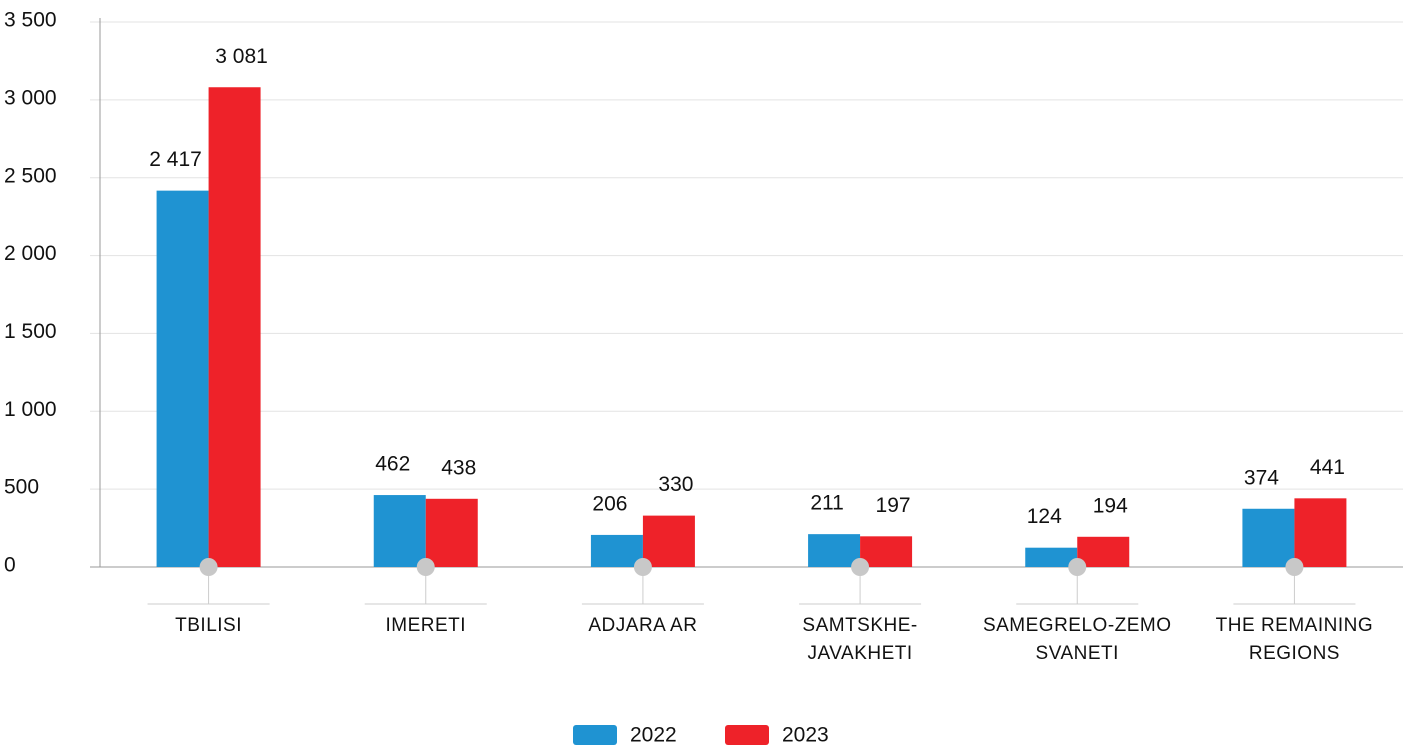  What do you see at coordinates (392, 464) in the screenshot?
I see `data-label: 462` at bounding box center [392, 464].